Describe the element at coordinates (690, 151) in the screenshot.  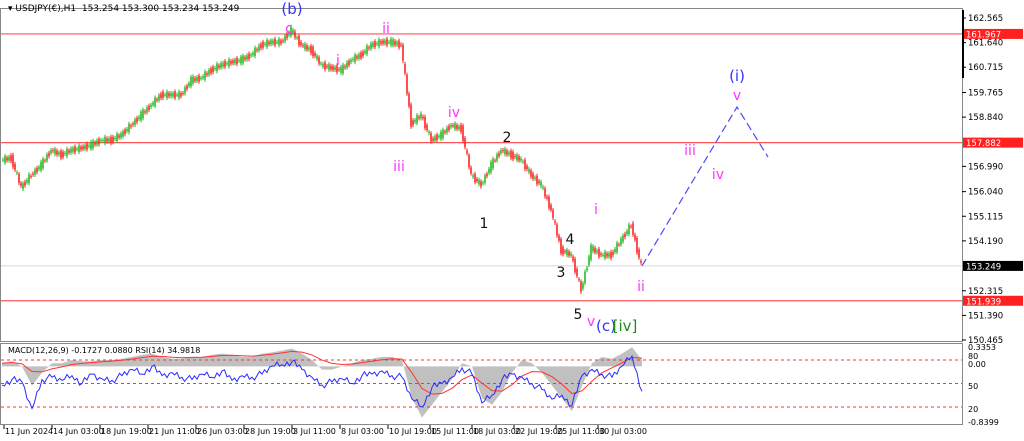
I see `wave-label: iii` at that location.